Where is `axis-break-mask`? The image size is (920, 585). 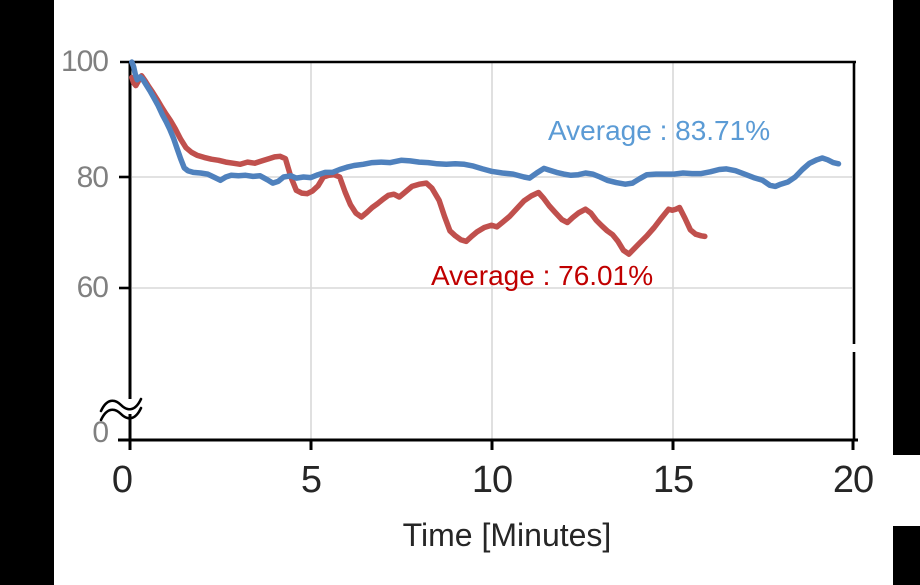
axis-break-mask is located at coordinates (130, 406).